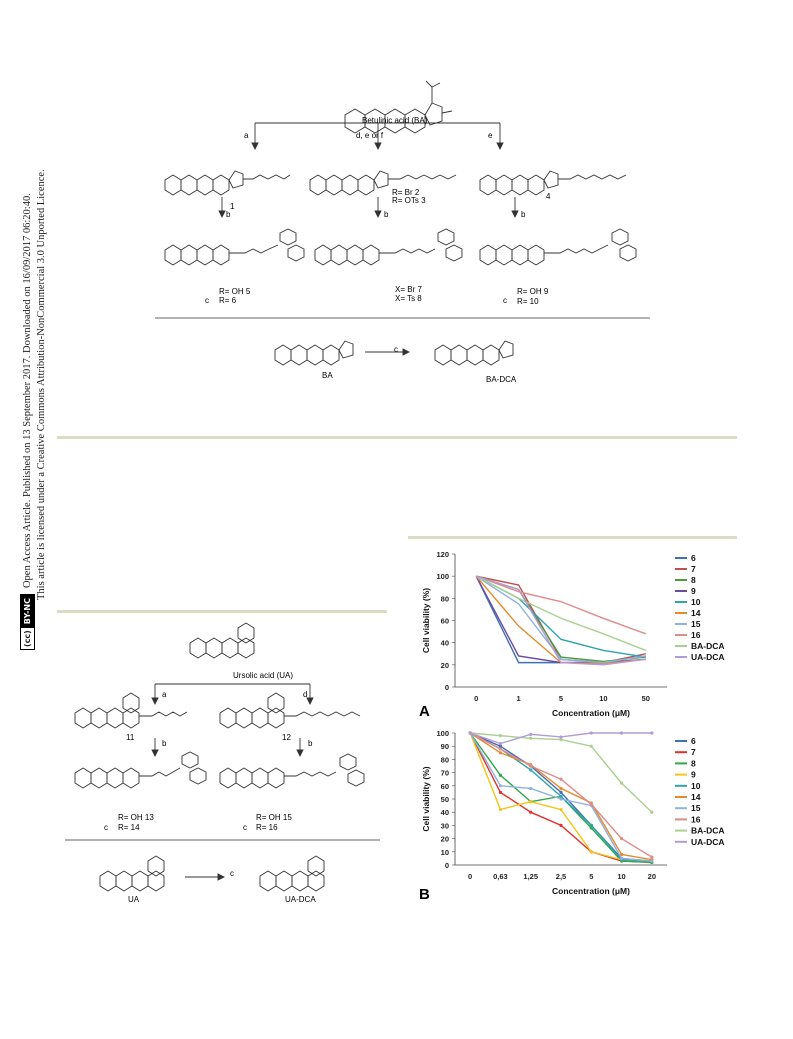 The width and height of the screenshot is (793, 1039). I want to click on cmpd-7-label: X= Br 7, so click(408, 289).